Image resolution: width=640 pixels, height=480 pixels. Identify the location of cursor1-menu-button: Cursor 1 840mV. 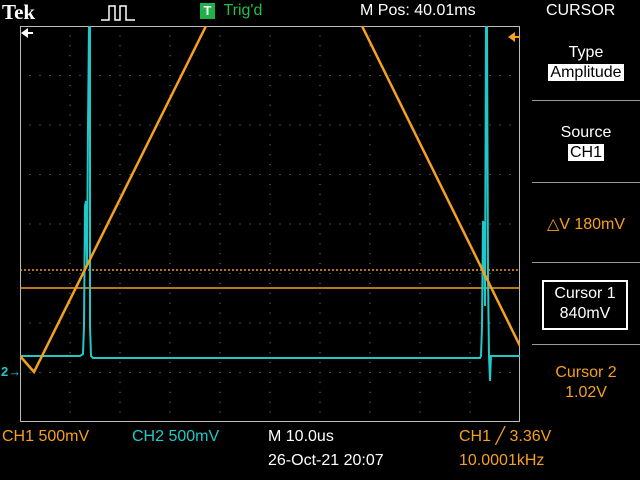
(585, 305).